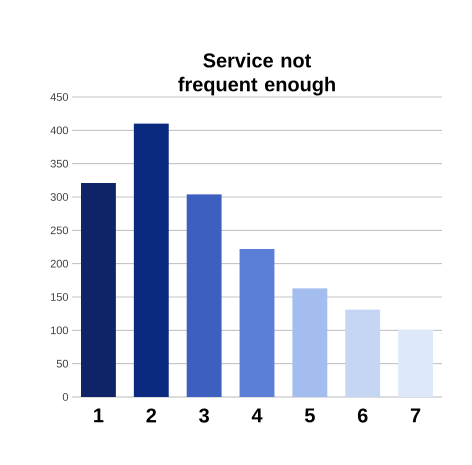 The image size is (472, 465). I want to click on x-tick-label: 5, so click(309, 415).